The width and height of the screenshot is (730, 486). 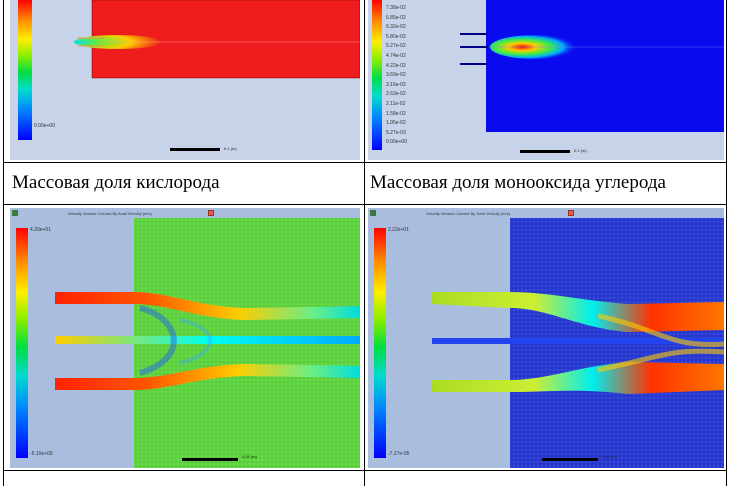 I want to click on swirl-scale-bar, so click(x=570, y=459).